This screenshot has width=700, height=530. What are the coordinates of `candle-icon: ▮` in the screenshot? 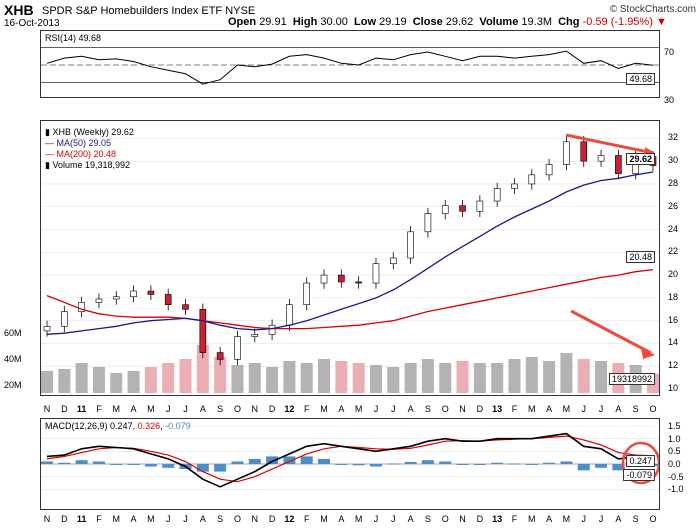 It's located at (47, 132).